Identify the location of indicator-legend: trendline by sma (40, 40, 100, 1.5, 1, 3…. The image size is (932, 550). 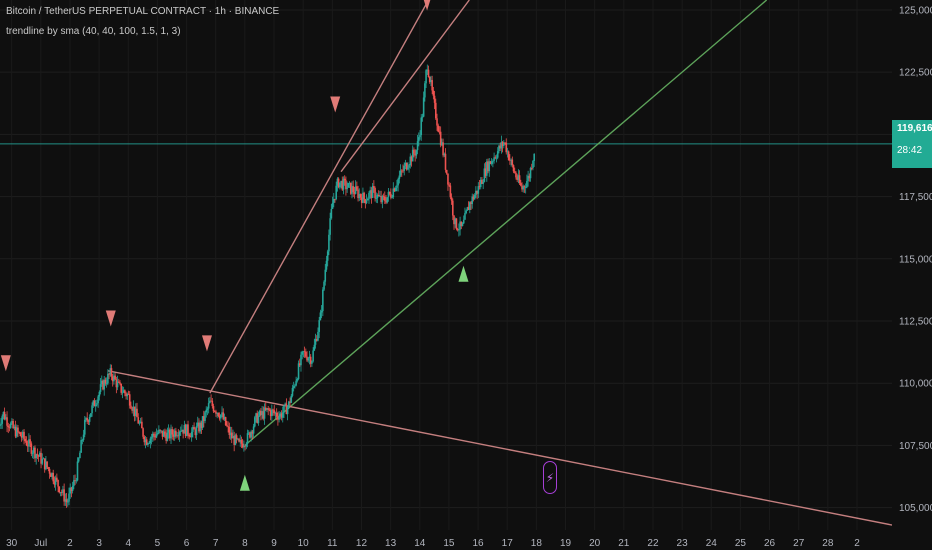
(93, 31).